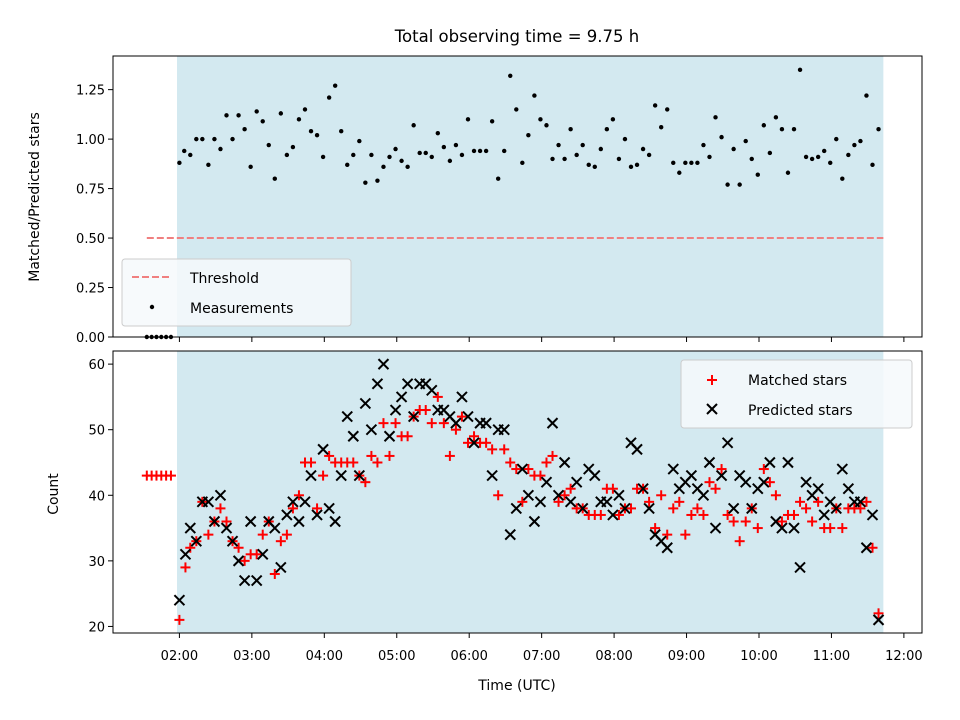  I want to click on top-y-ticks: 0.00 0.25 0.50 0.75 1.00 1.25, so click(94, 215).